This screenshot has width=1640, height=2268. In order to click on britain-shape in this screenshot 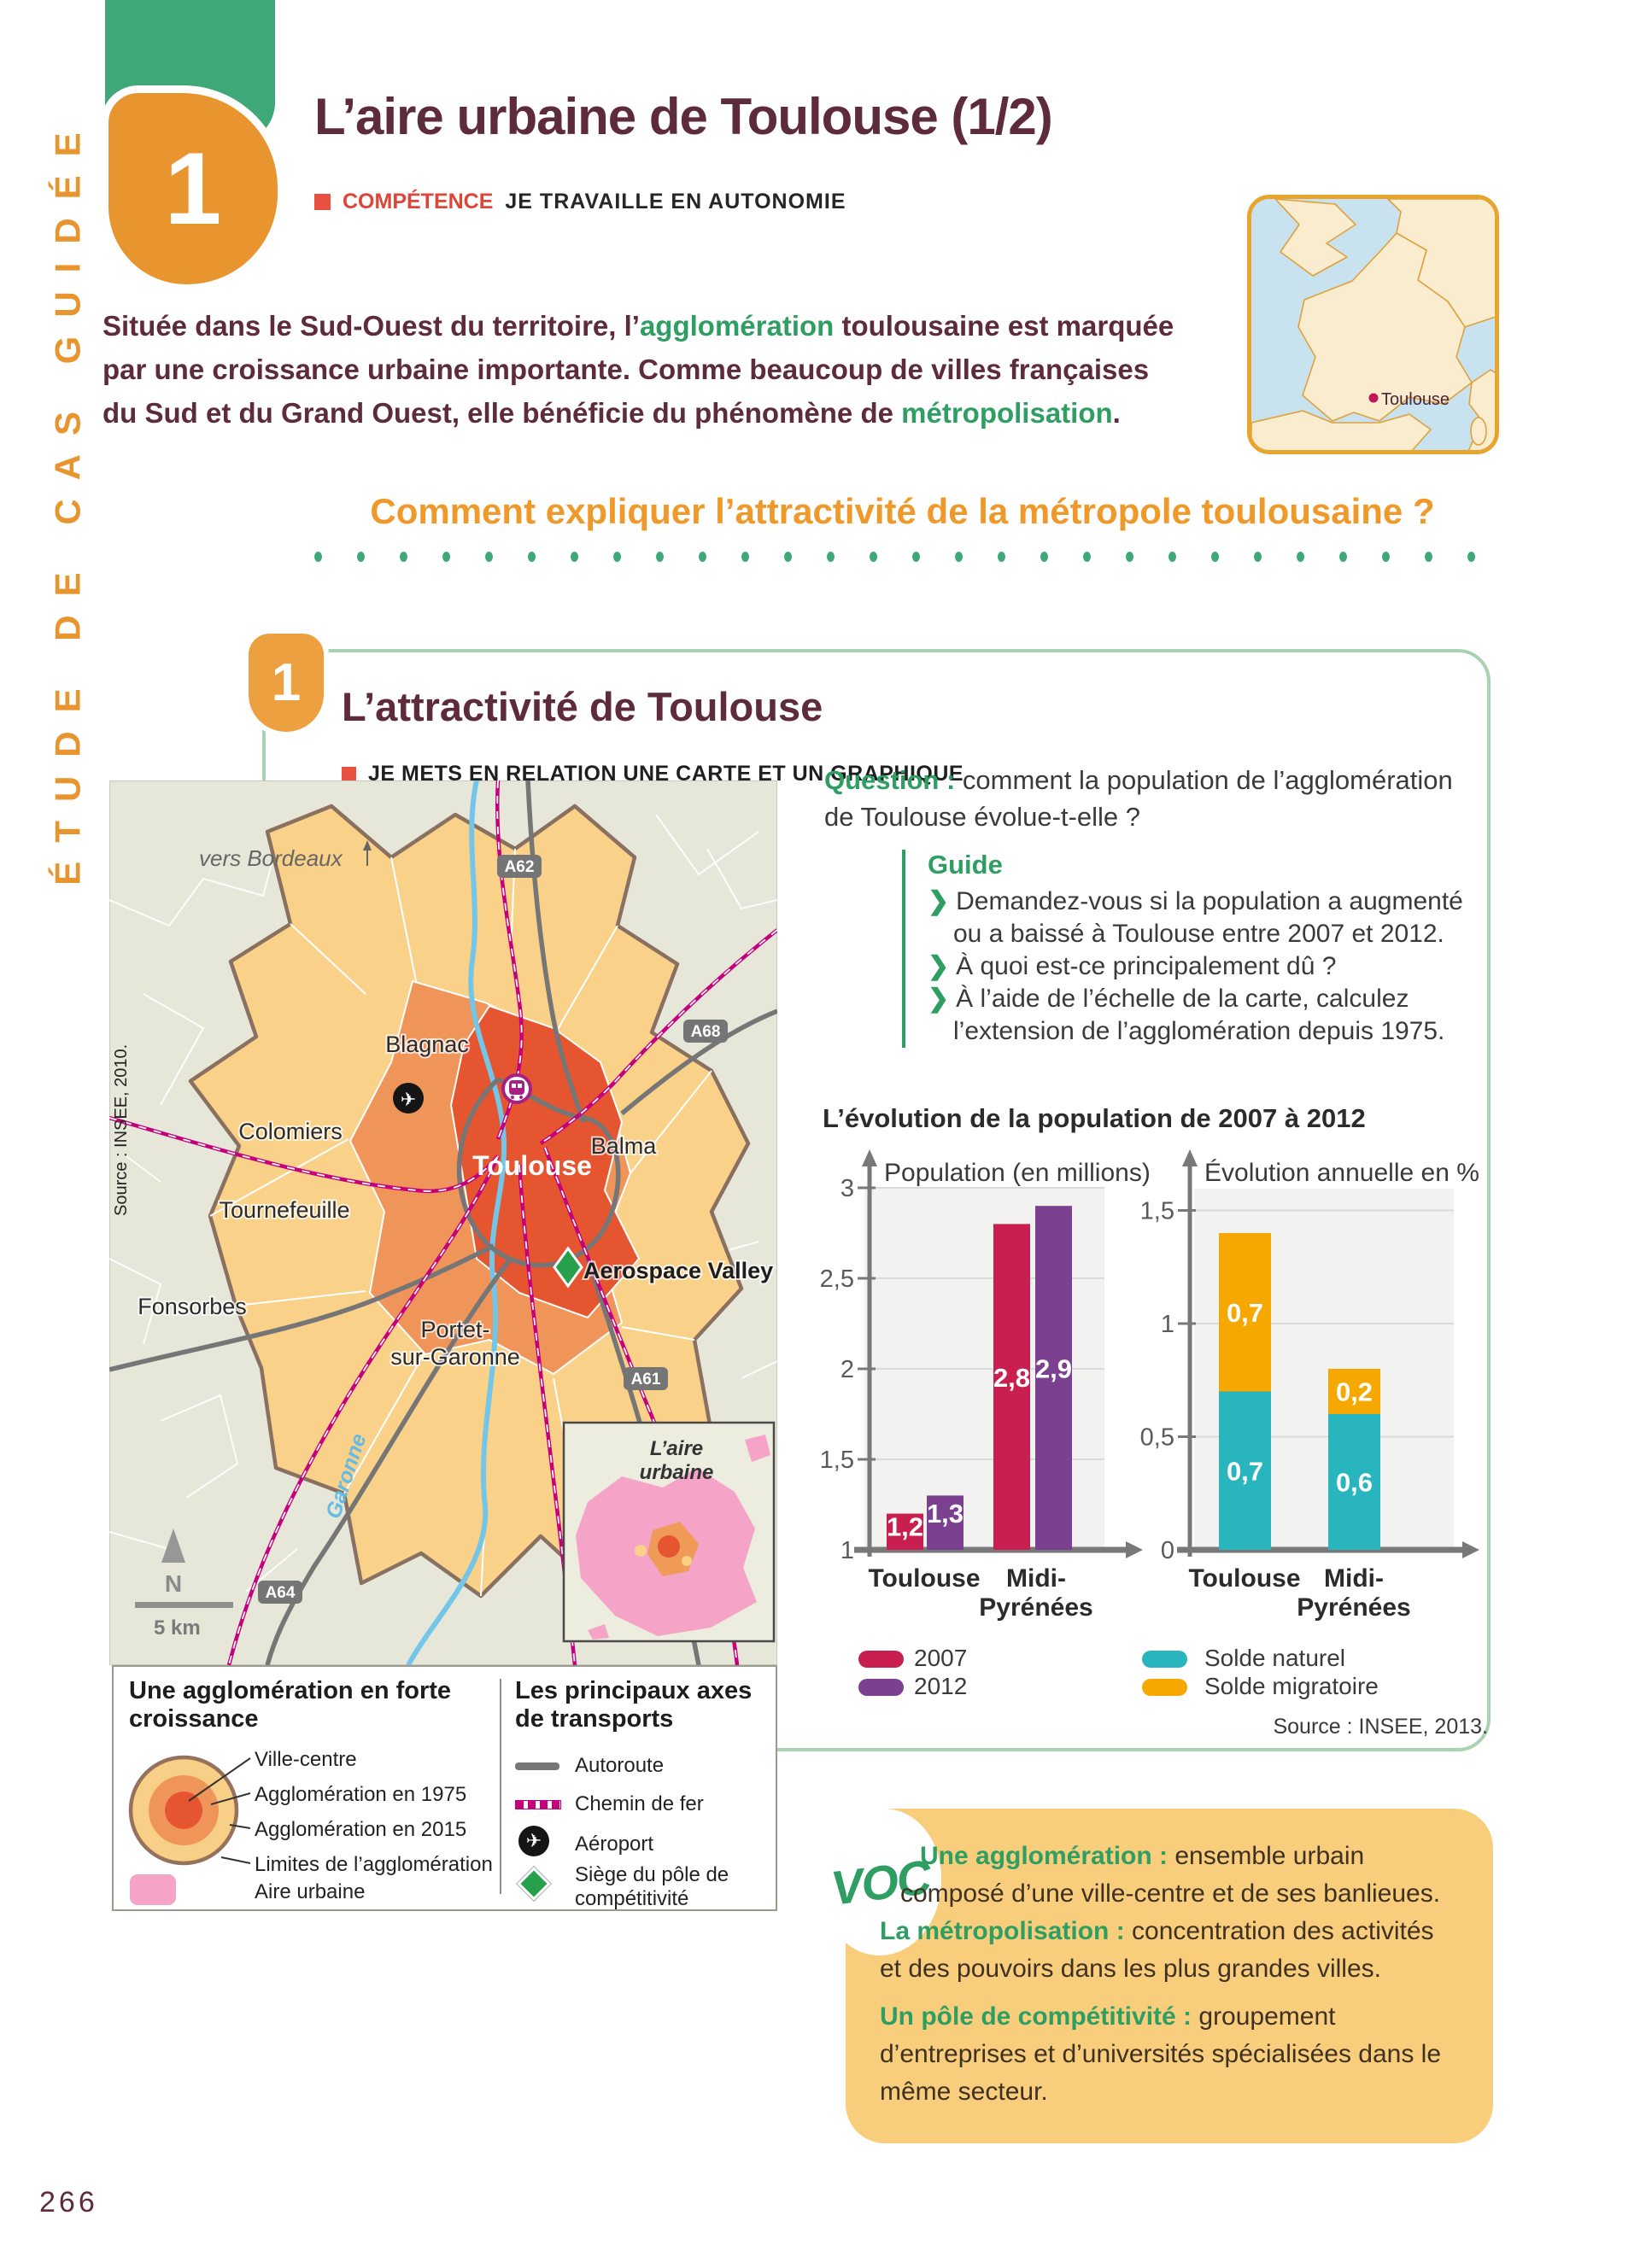, I will do `click(1315, 238)`.